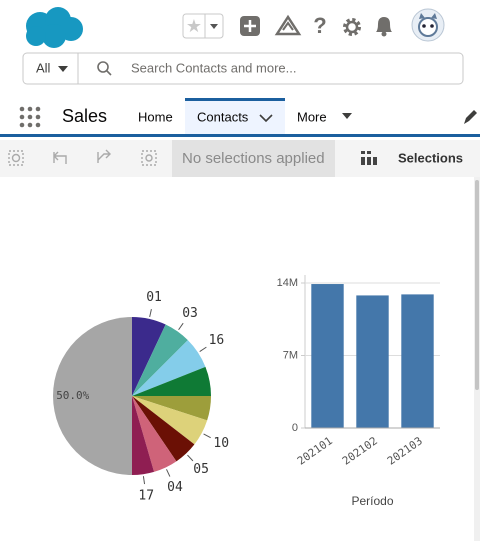 The height and width of the screenshot is (541, 480). What do you see at coordinates (221, 443) in the screenshot?
I see `pie-label: 10` at bounding box center [221, 443].